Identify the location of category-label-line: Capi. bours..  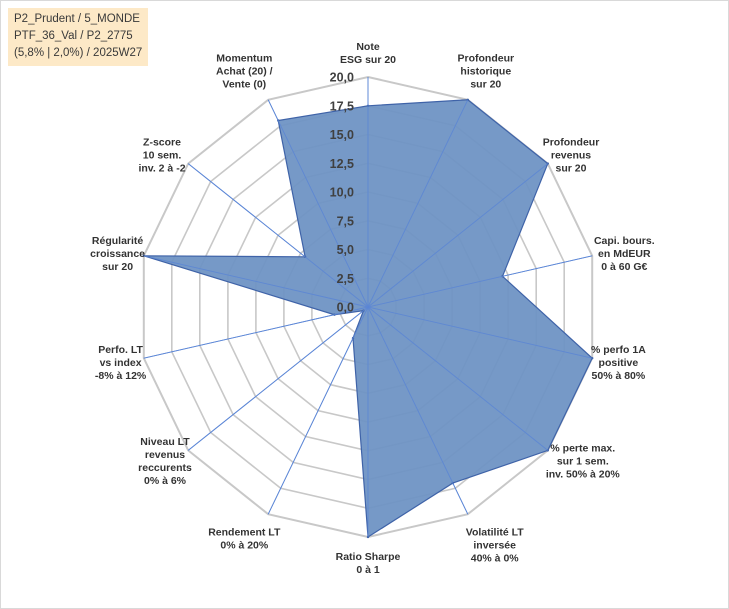
(624, 241).